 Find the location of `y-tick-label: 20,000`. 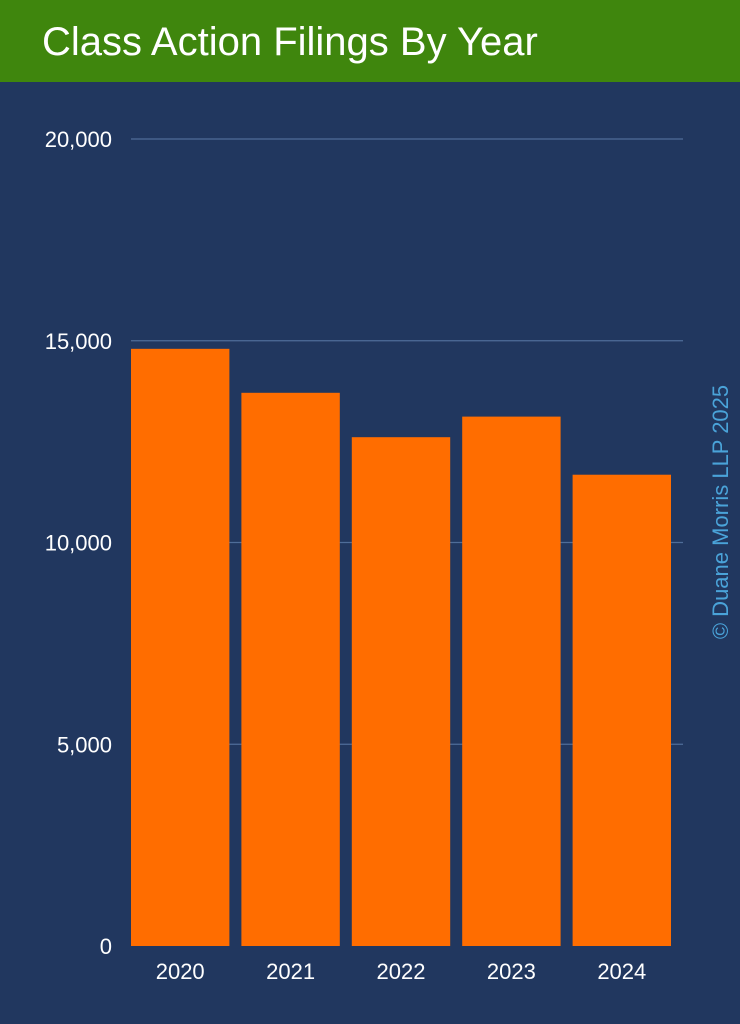

y-tick-label: 20,000 is located at coordinates (78, 139).